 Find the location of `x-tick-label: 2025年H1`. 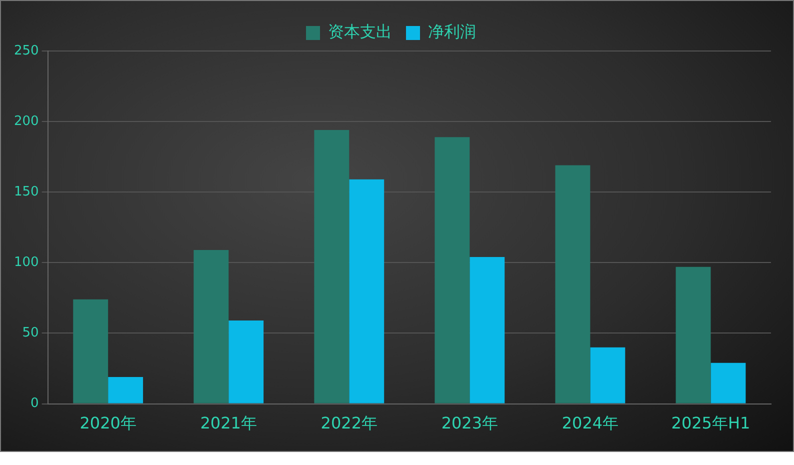

x-tick-label: 2025年H1 is located at coordinates (710, 423).